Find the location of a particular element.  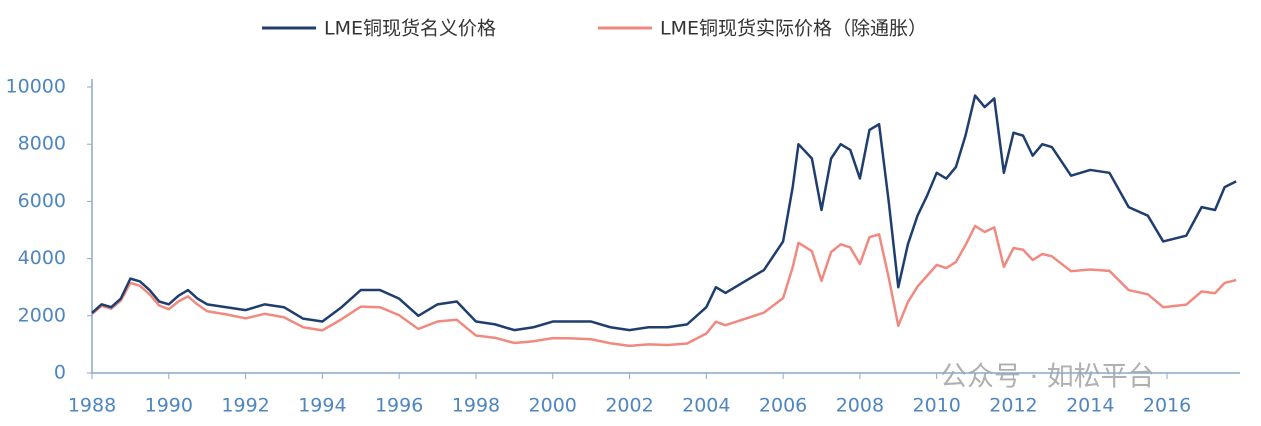

y-tick-label: 8000 is located at coordinates (42, 144).